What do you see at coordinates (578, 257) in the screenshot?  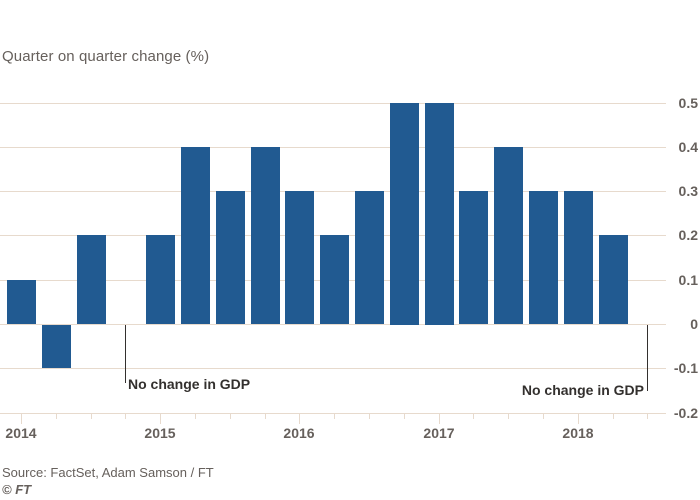 I see `bar-2018-q1` at bounding box center [578, 257].